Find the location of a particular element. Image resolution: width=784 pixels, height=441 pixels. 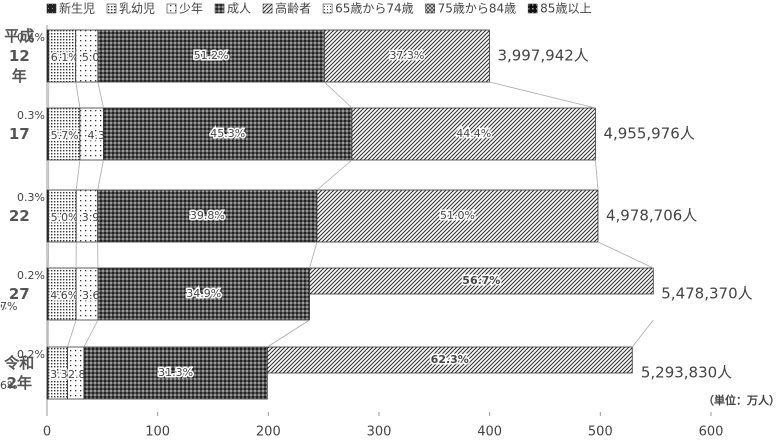

data-label: 51.2% is located at coordinates (211, 55).